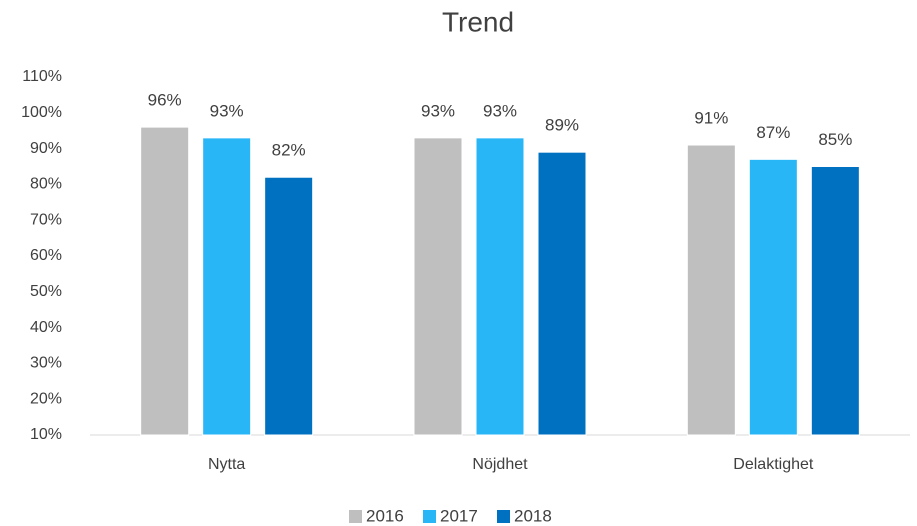 This screenshot has height=526, width=917. Describe the element at coordinates (46, 327) in the screenshot. I see `y-tick-label: 40%` at that location.